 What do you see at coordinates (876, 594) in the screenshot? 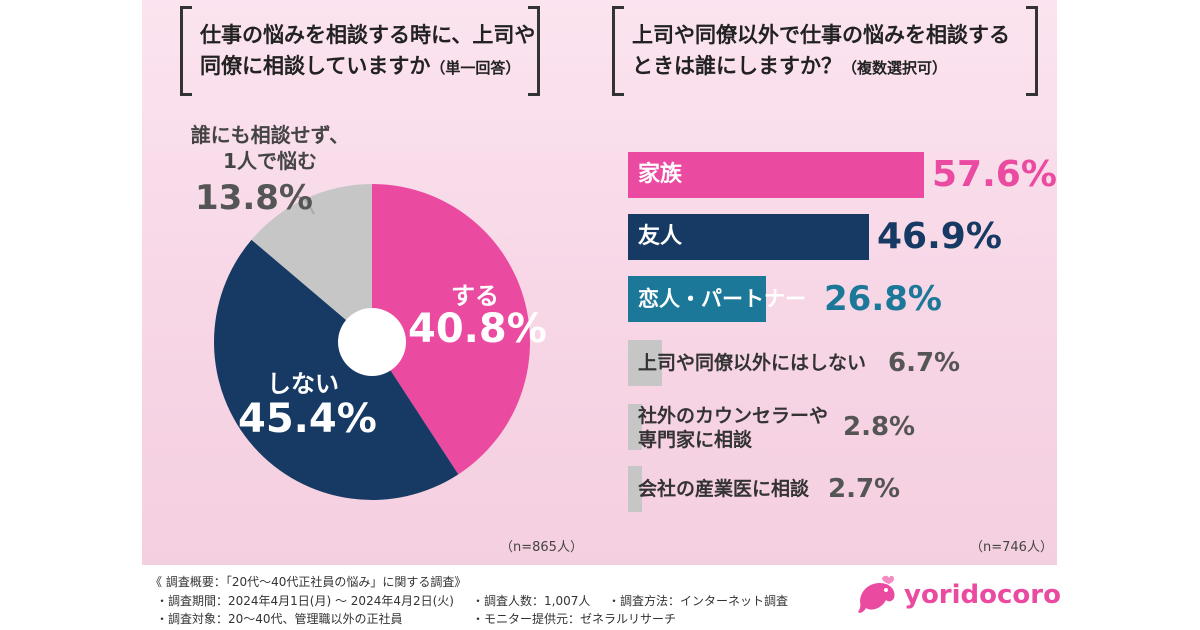
I see `dolphin-icon` at bounding box center [876, 594].